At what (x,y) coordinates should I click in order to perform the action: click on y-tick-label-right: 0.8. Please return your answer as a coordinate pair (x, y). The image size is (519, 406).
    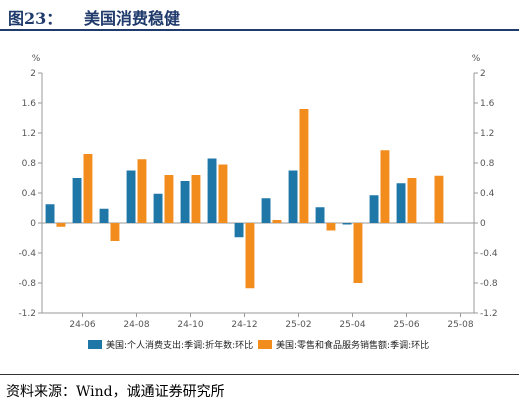
    Looking at the image, I should click on (487, 164).